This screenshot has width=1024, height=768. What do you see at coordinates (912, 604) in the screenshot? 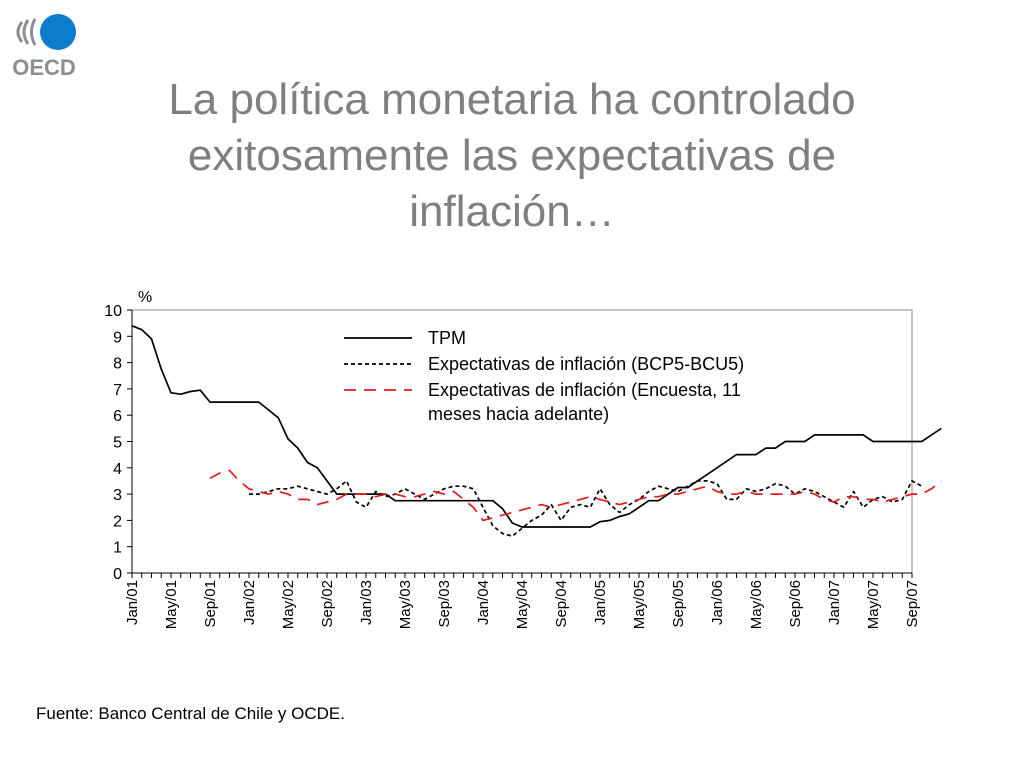
I see `x-tick-label: Sep/07` at bounding box center [912, 604].